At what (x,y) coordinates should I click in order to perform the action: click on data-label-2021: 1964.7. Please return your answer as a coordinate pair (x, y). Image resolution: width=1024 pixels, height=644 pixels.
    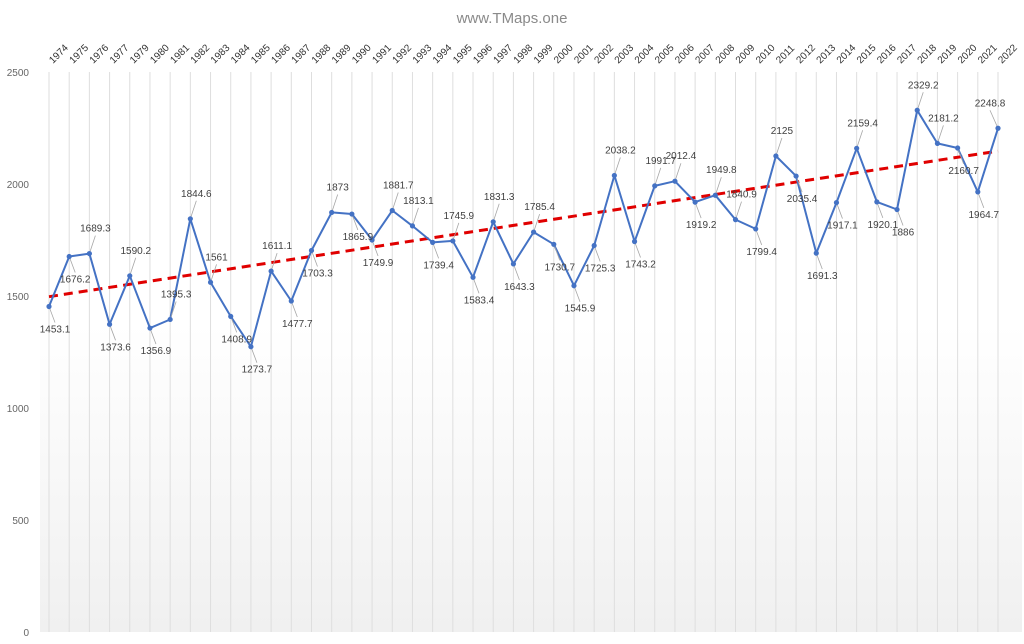
    Looking at the image, I should click on (984, 215).